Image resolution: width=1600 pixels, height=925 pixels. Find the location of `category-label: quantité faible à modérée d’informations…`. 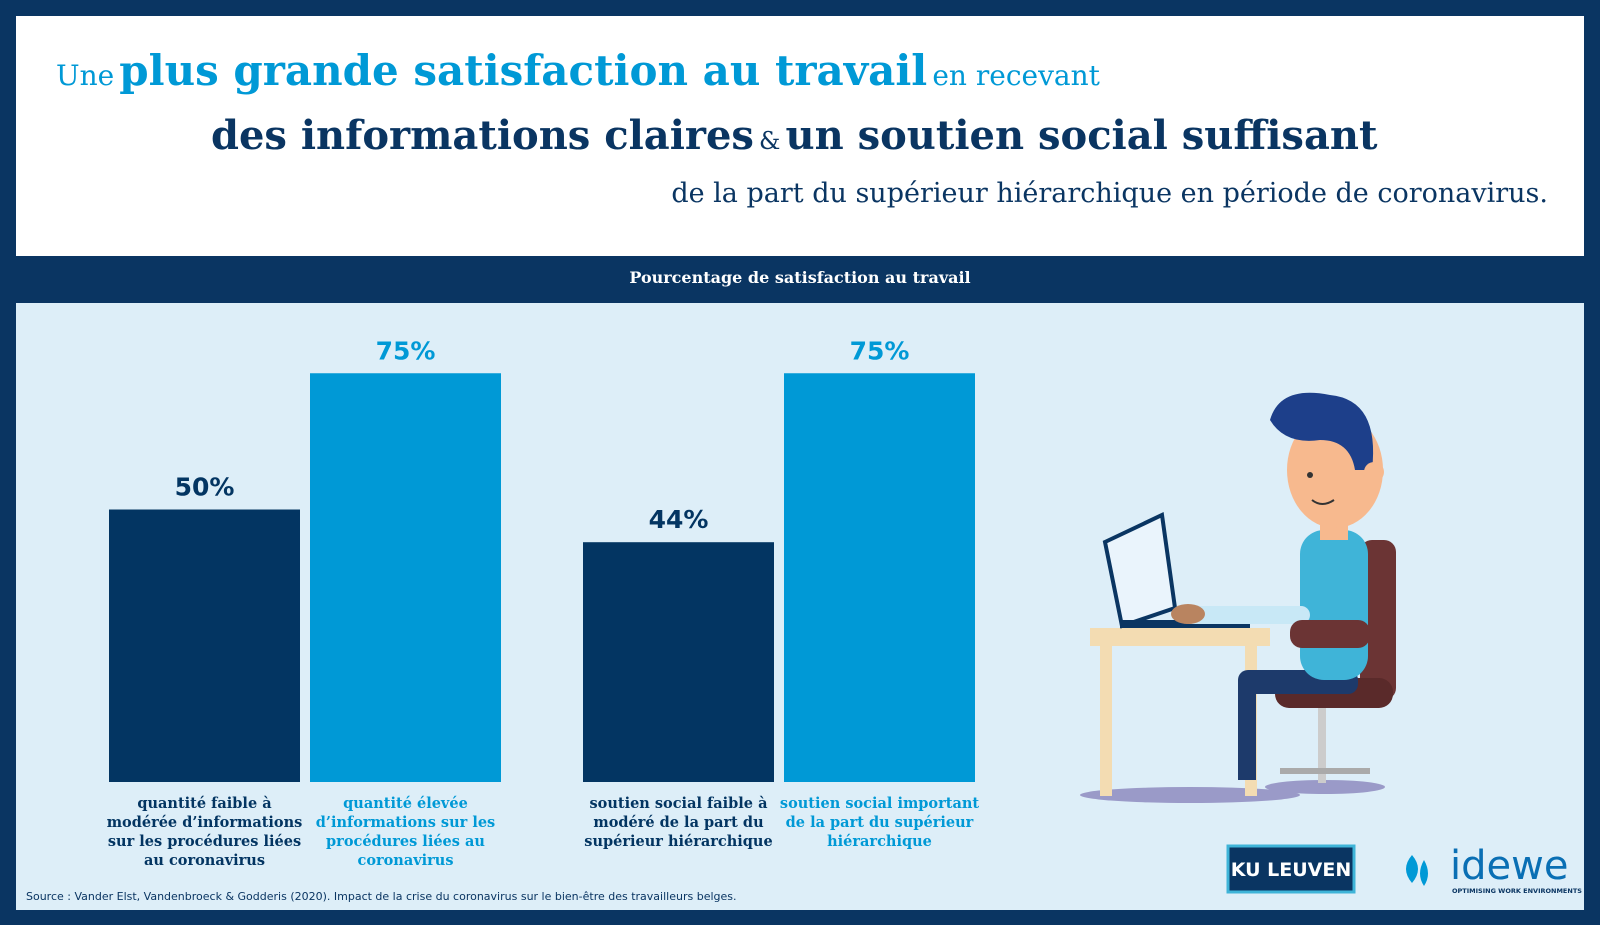

category-label: quantité faible à modérée d’informations… is located at coordinates (204, 832).